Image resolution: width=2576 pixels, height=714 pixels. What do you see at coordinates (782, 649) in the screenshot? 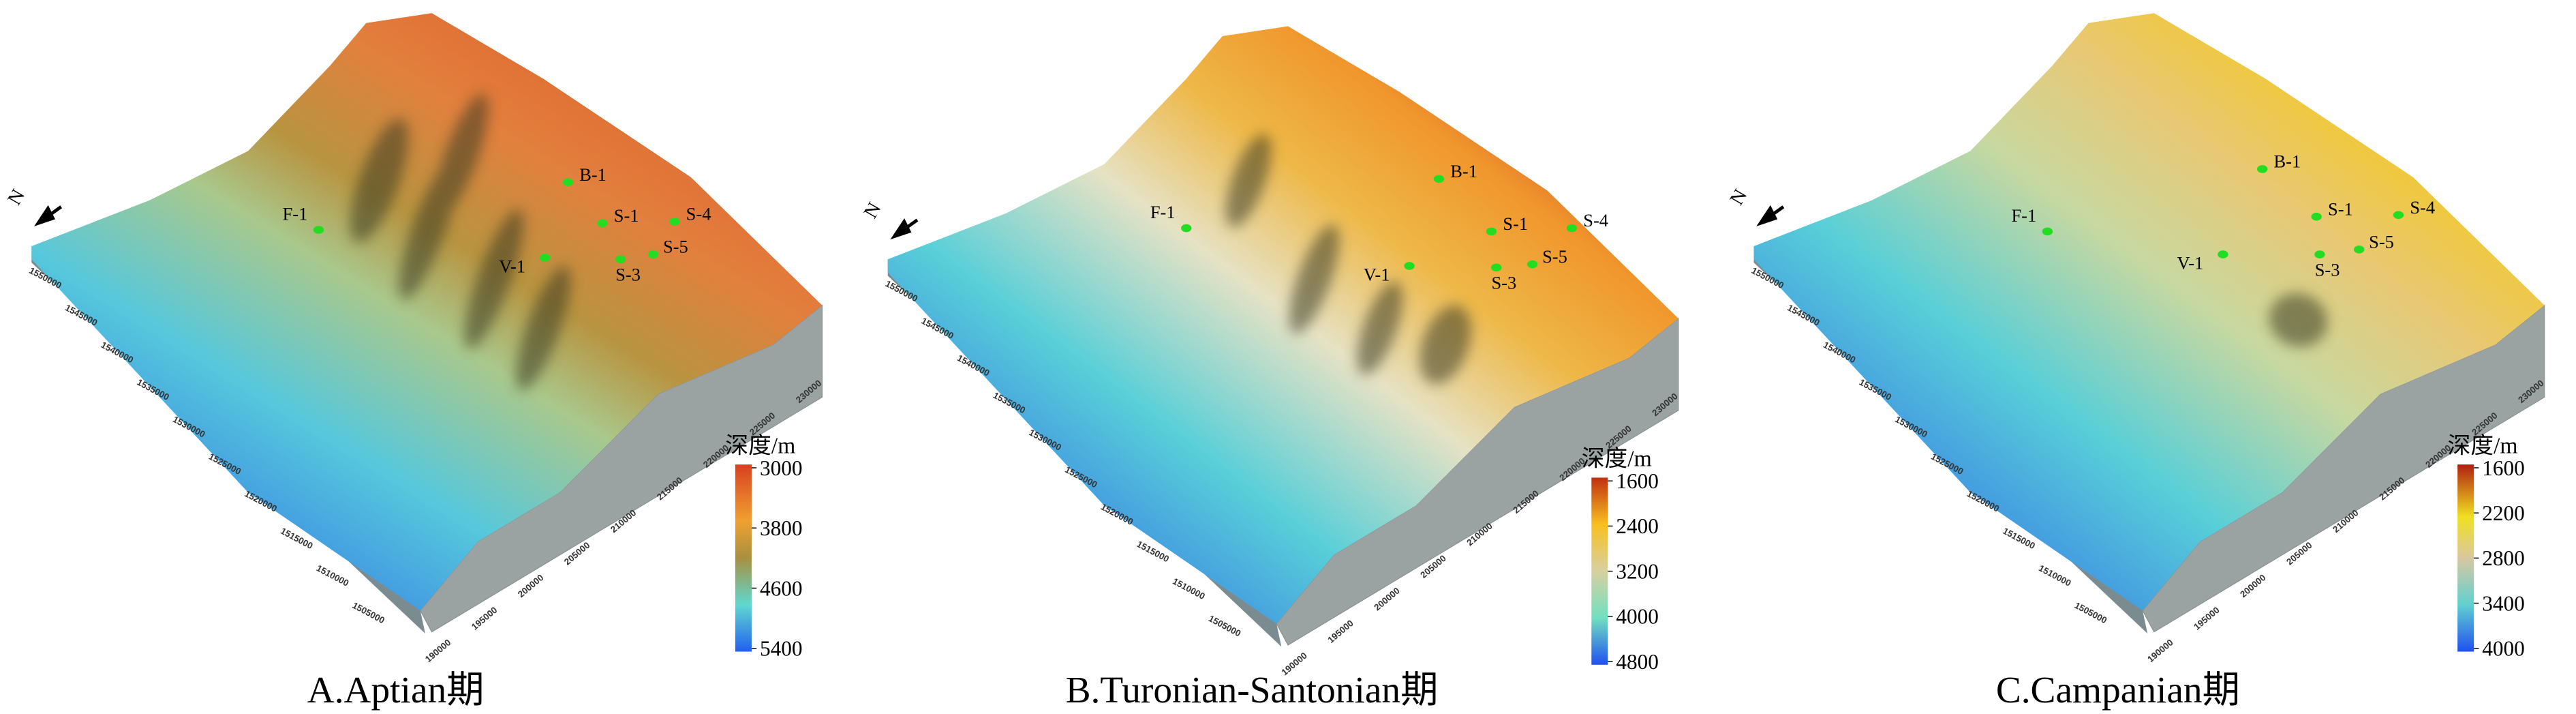
I see `colorbar-tick-label: 5400` at bounding box center [782, 649].